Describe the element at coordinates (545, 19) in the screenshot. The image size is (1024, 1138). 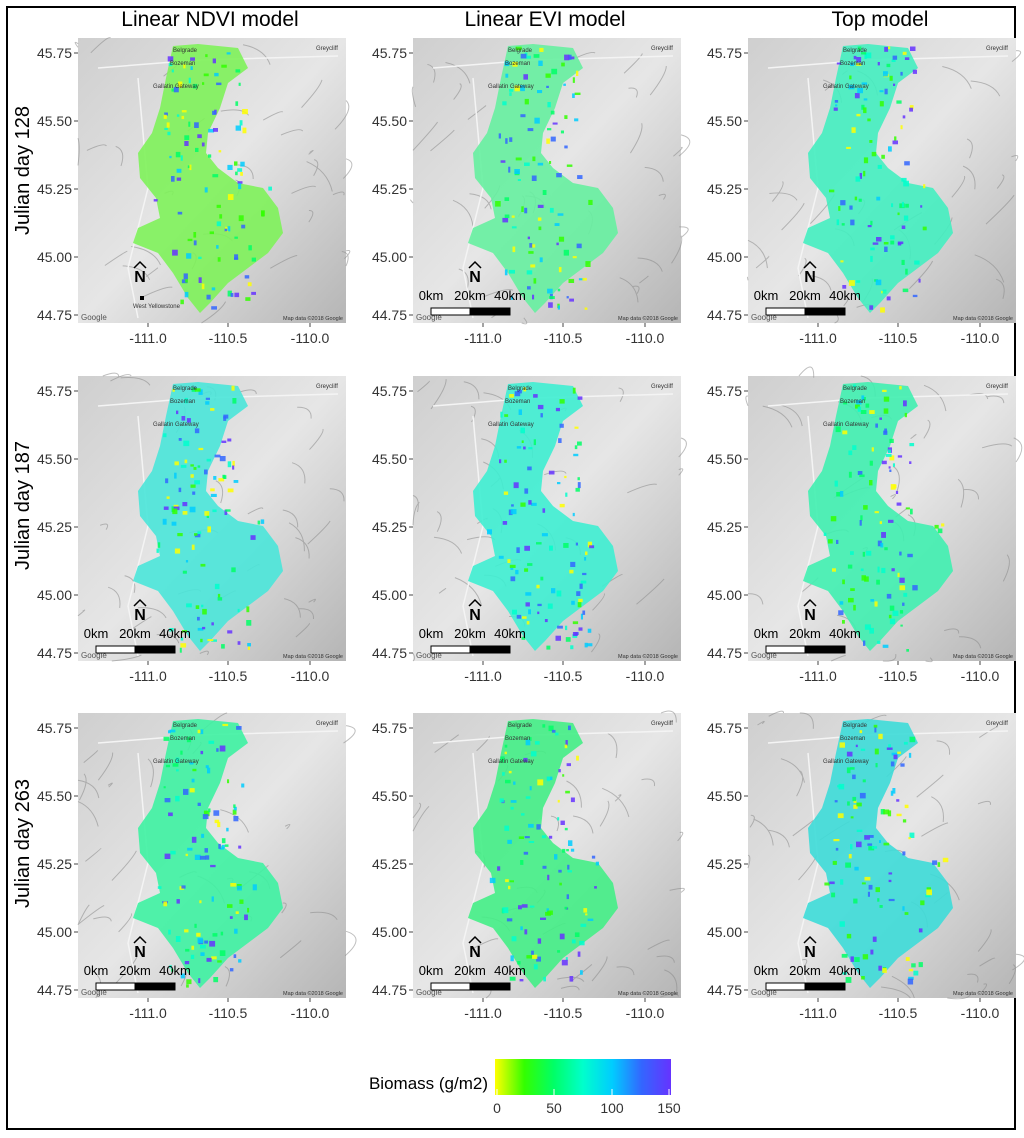
I see `column-title: Linear EVI model` at that location.